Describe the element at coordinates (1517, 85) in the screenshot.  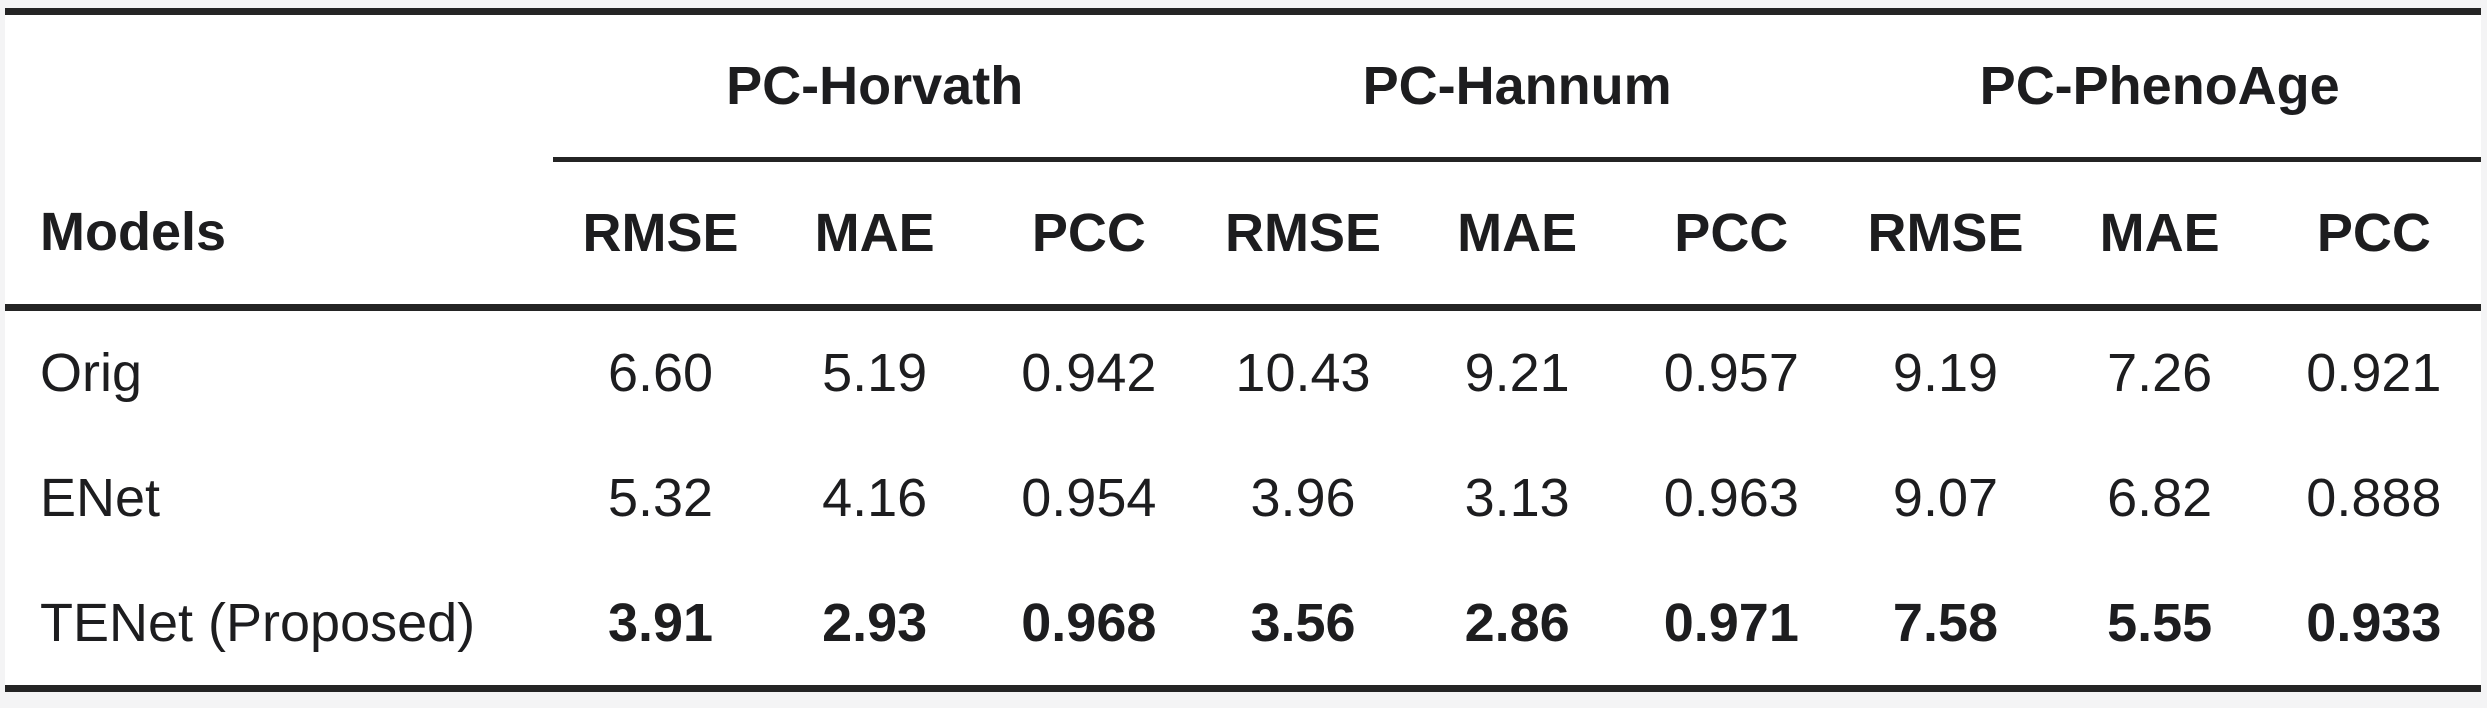
I see `group-header-pc-hannum: PC-Hannum` at that location.